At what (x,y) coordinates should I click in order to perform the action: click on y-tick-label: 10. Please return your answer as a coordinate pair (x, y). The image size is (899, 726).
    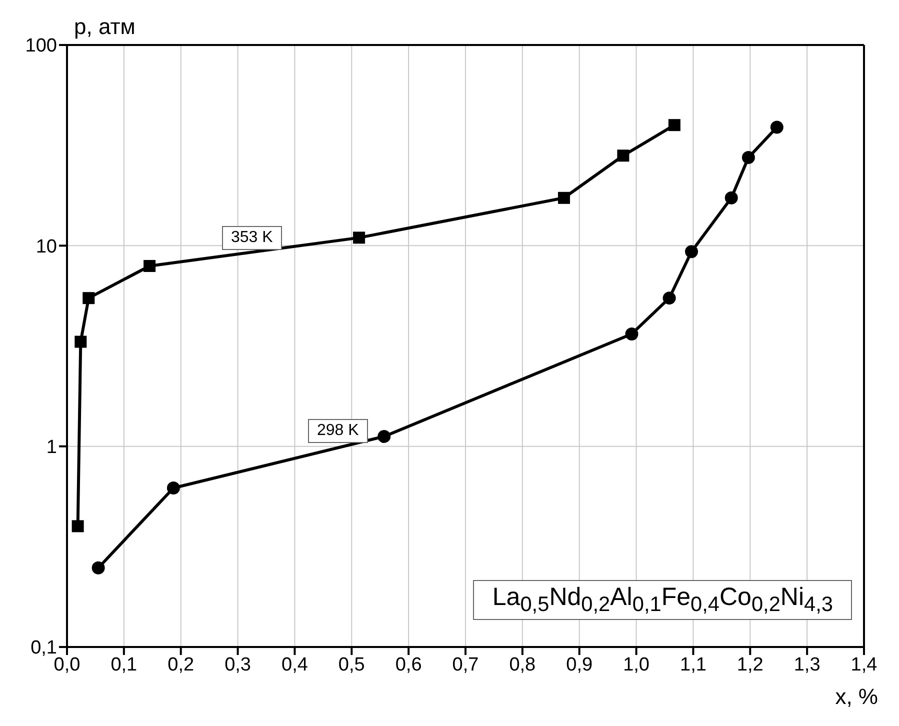
    Looking at the image, I should click on (46, 247).